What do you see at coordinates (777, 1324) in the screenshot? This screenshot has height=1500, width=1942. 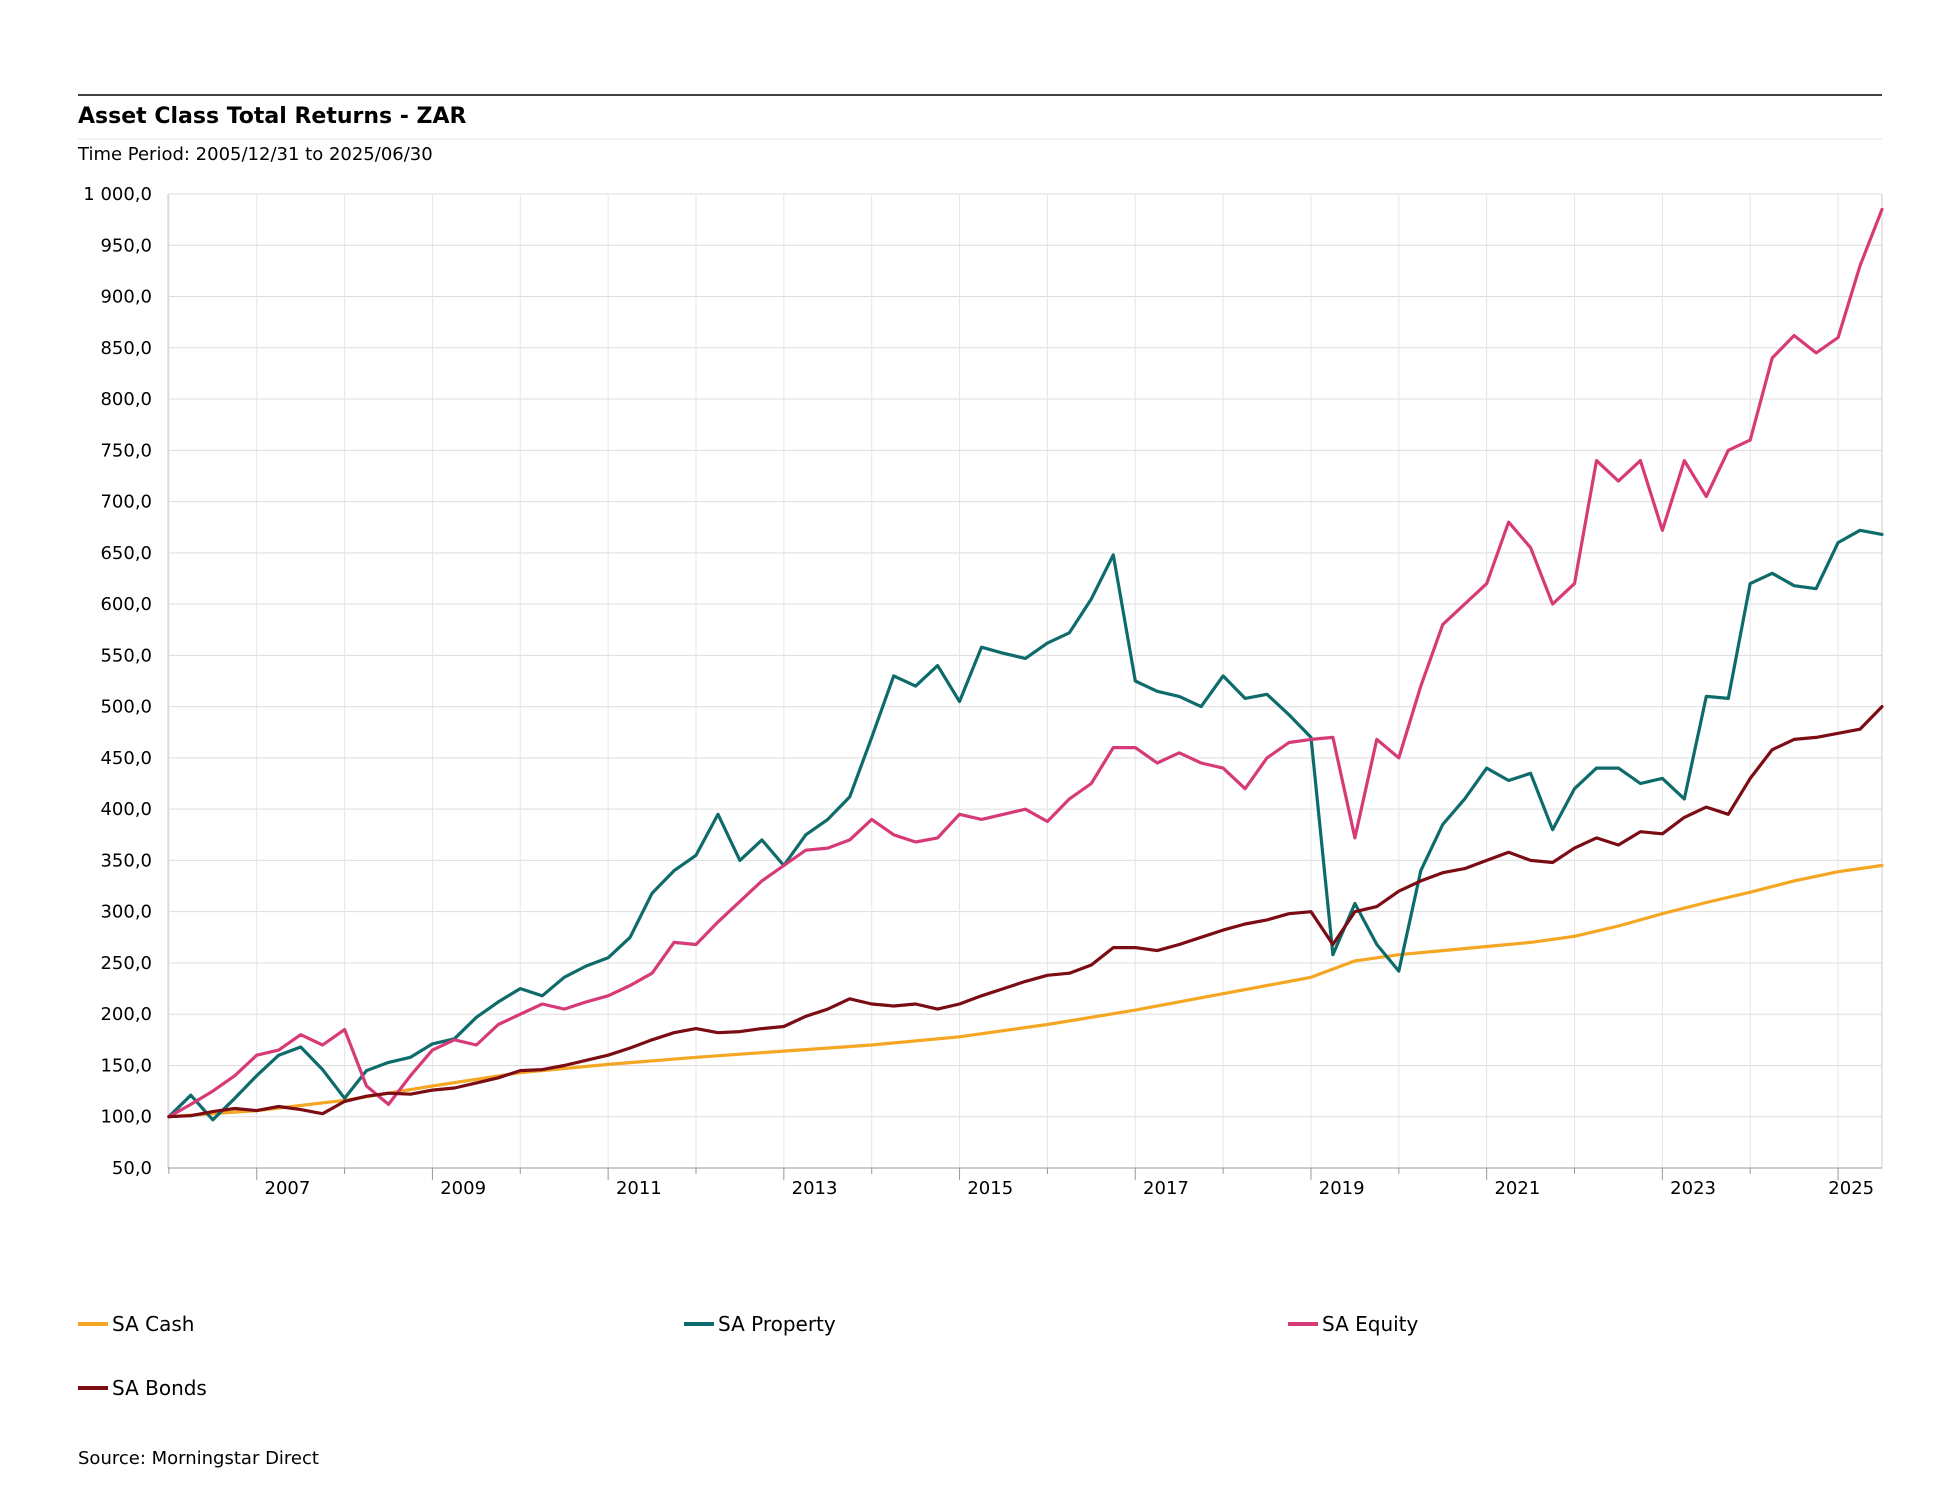 I see `legend-label-sa-property: SA Property` at bounding box center [777, 1324].